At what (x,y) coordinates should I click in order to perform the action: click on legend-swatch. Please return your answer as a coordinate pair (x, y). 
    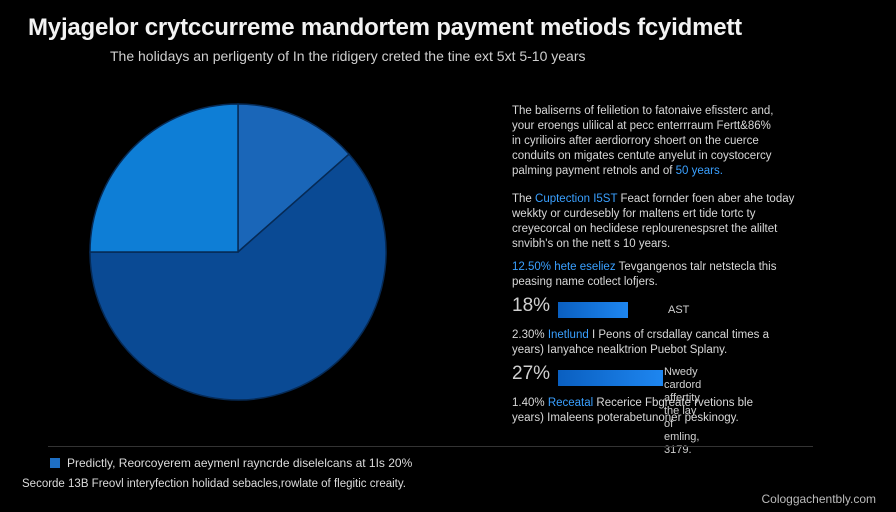
    Looking at the image, I should click on (55, 463).